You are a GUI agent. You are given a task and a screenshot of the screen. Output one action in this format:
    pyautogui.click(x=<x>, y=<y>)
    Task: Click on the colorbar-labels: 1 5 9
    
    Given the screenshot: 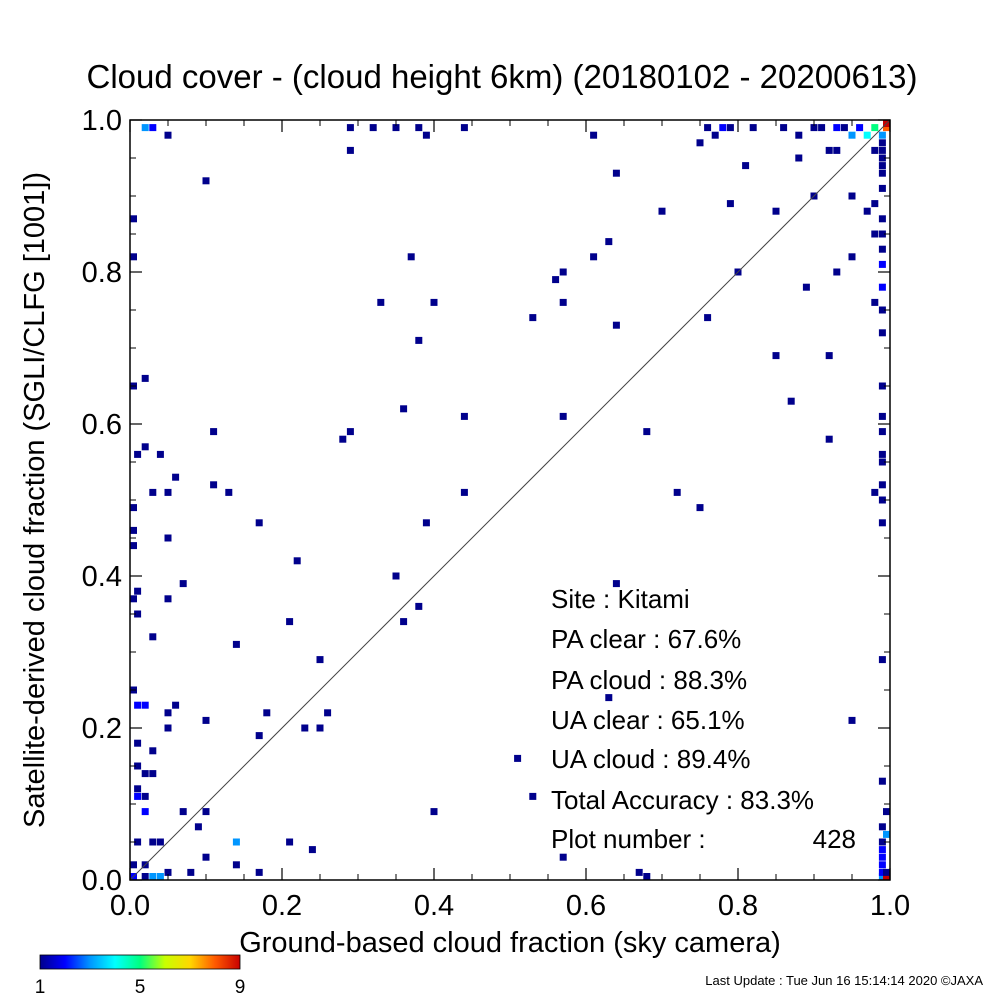 What is the action you would take?
    pyautogui.click(x=140, y=987)
    